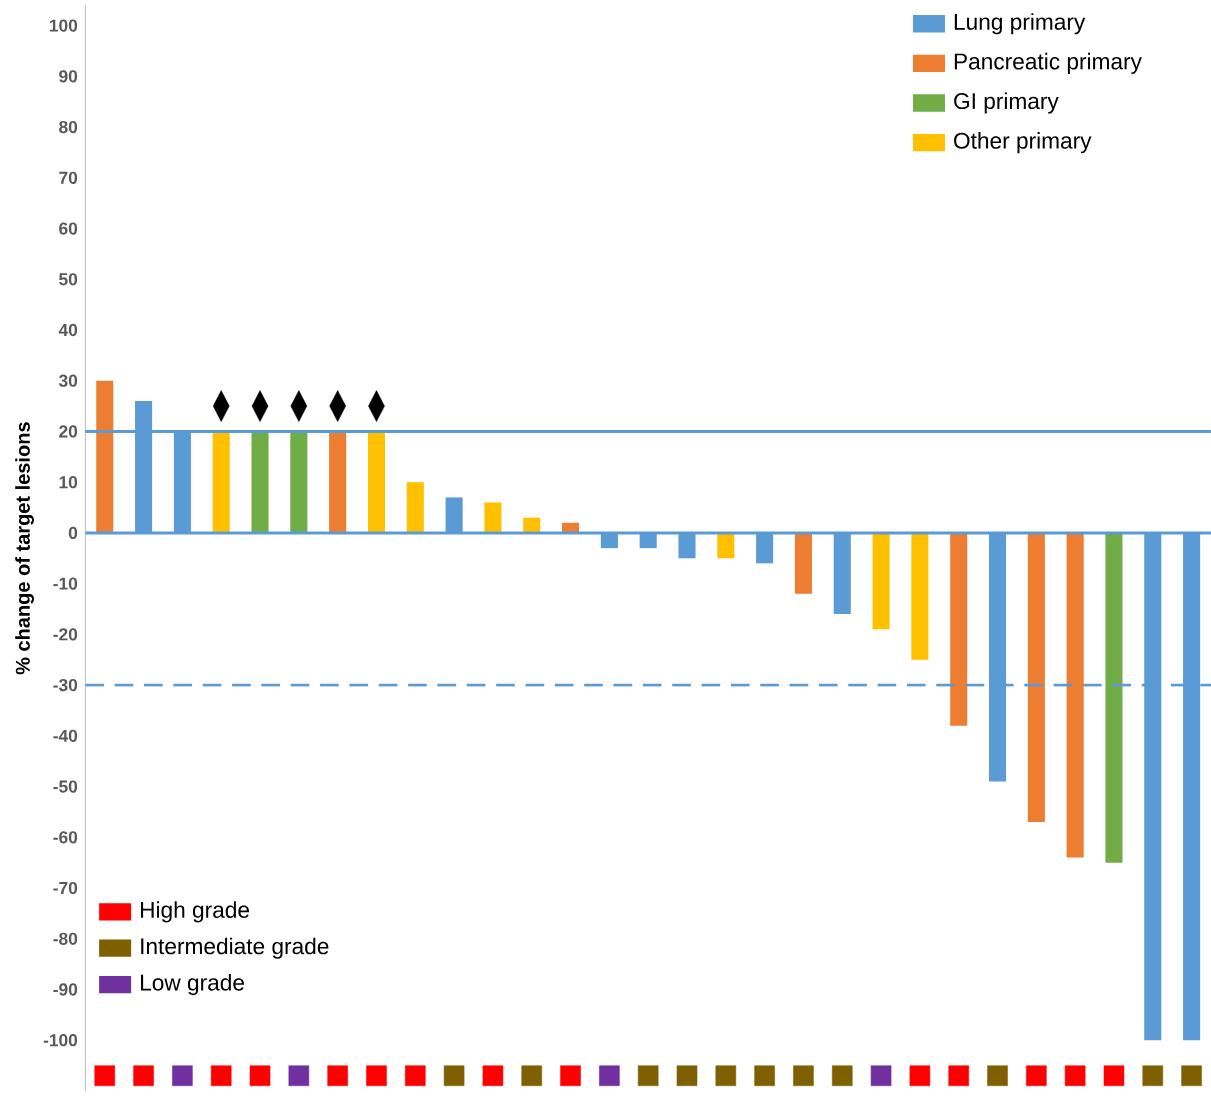 The height and width of the screenshot is (1104, 1211). I want to click on y-tick-label: 60, so click(68, 228).